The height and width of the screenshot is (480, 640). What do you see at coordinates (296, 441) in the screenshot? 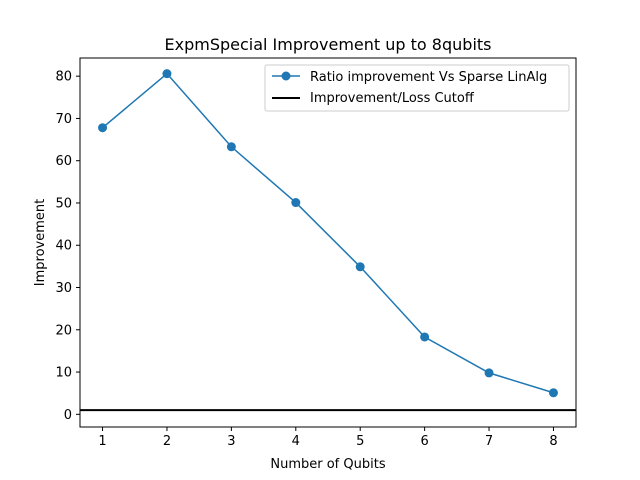
I see `x-tick-label: 4` at bounding box center [296, 441].